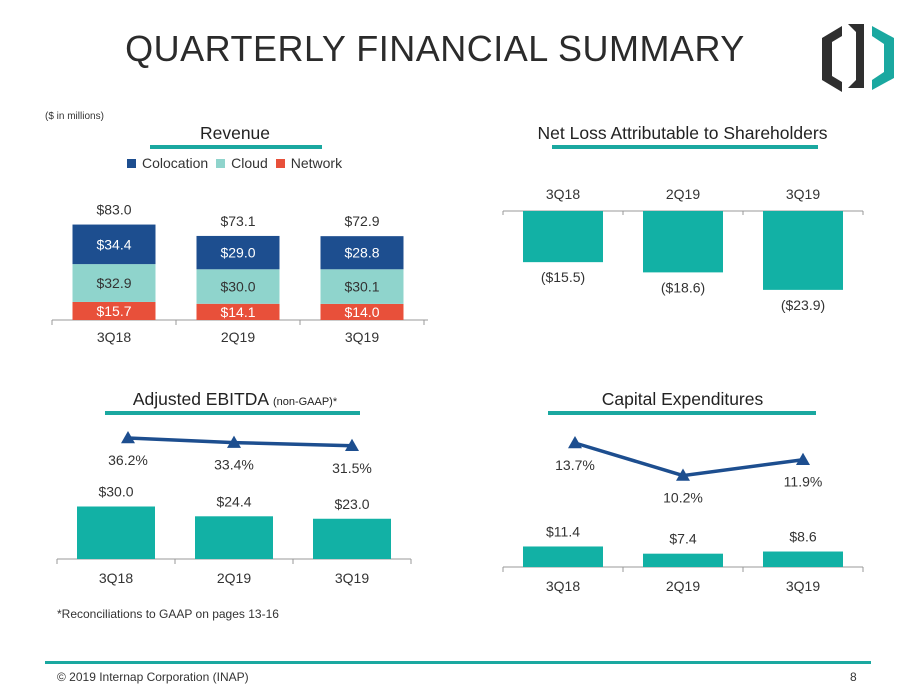  Describe the element at coordinates (153, 677) in the screenshot. I see `footer-copyright: © 2019 Internap Corporation (INAP)` at that location.